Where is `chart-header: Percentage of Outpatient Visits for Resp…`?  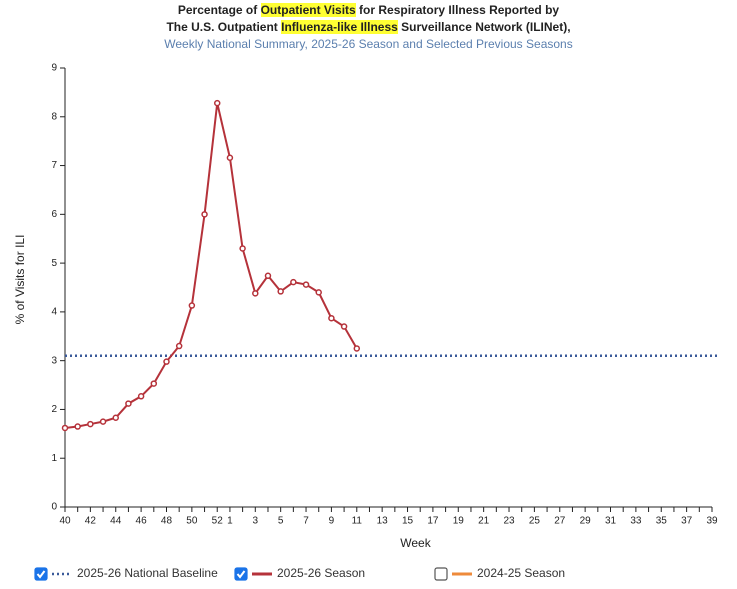
chart-header: Percentage of Outpatient Visits for Resp… is located at coordinates (368, 27).